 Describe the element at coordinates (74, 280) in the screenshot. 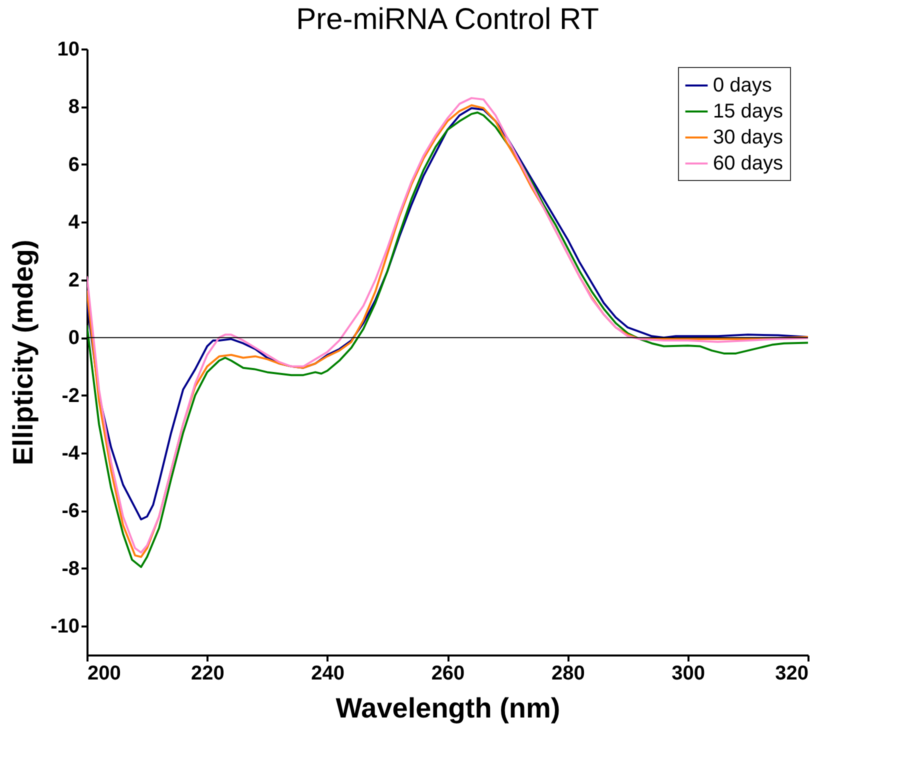

I see `y-tick-label: 2` at that location.